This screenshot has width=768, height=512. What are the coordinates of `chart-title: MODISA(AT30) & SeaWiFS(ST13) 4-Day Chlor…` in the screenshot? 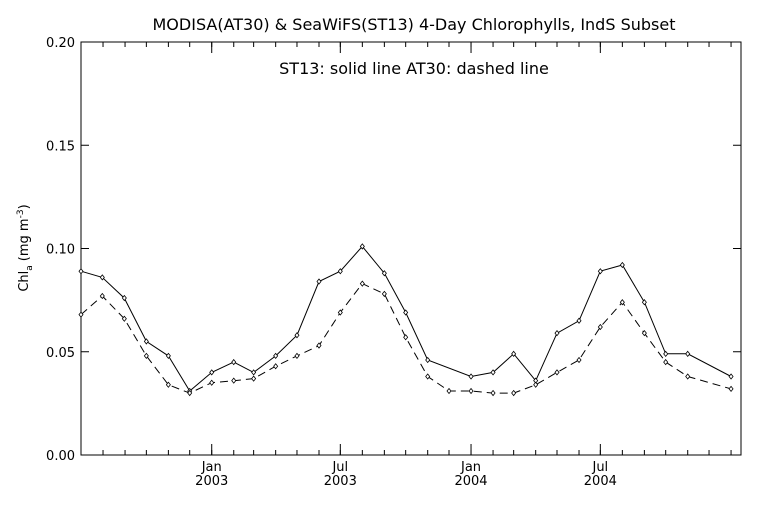 It's located at (414, 24).